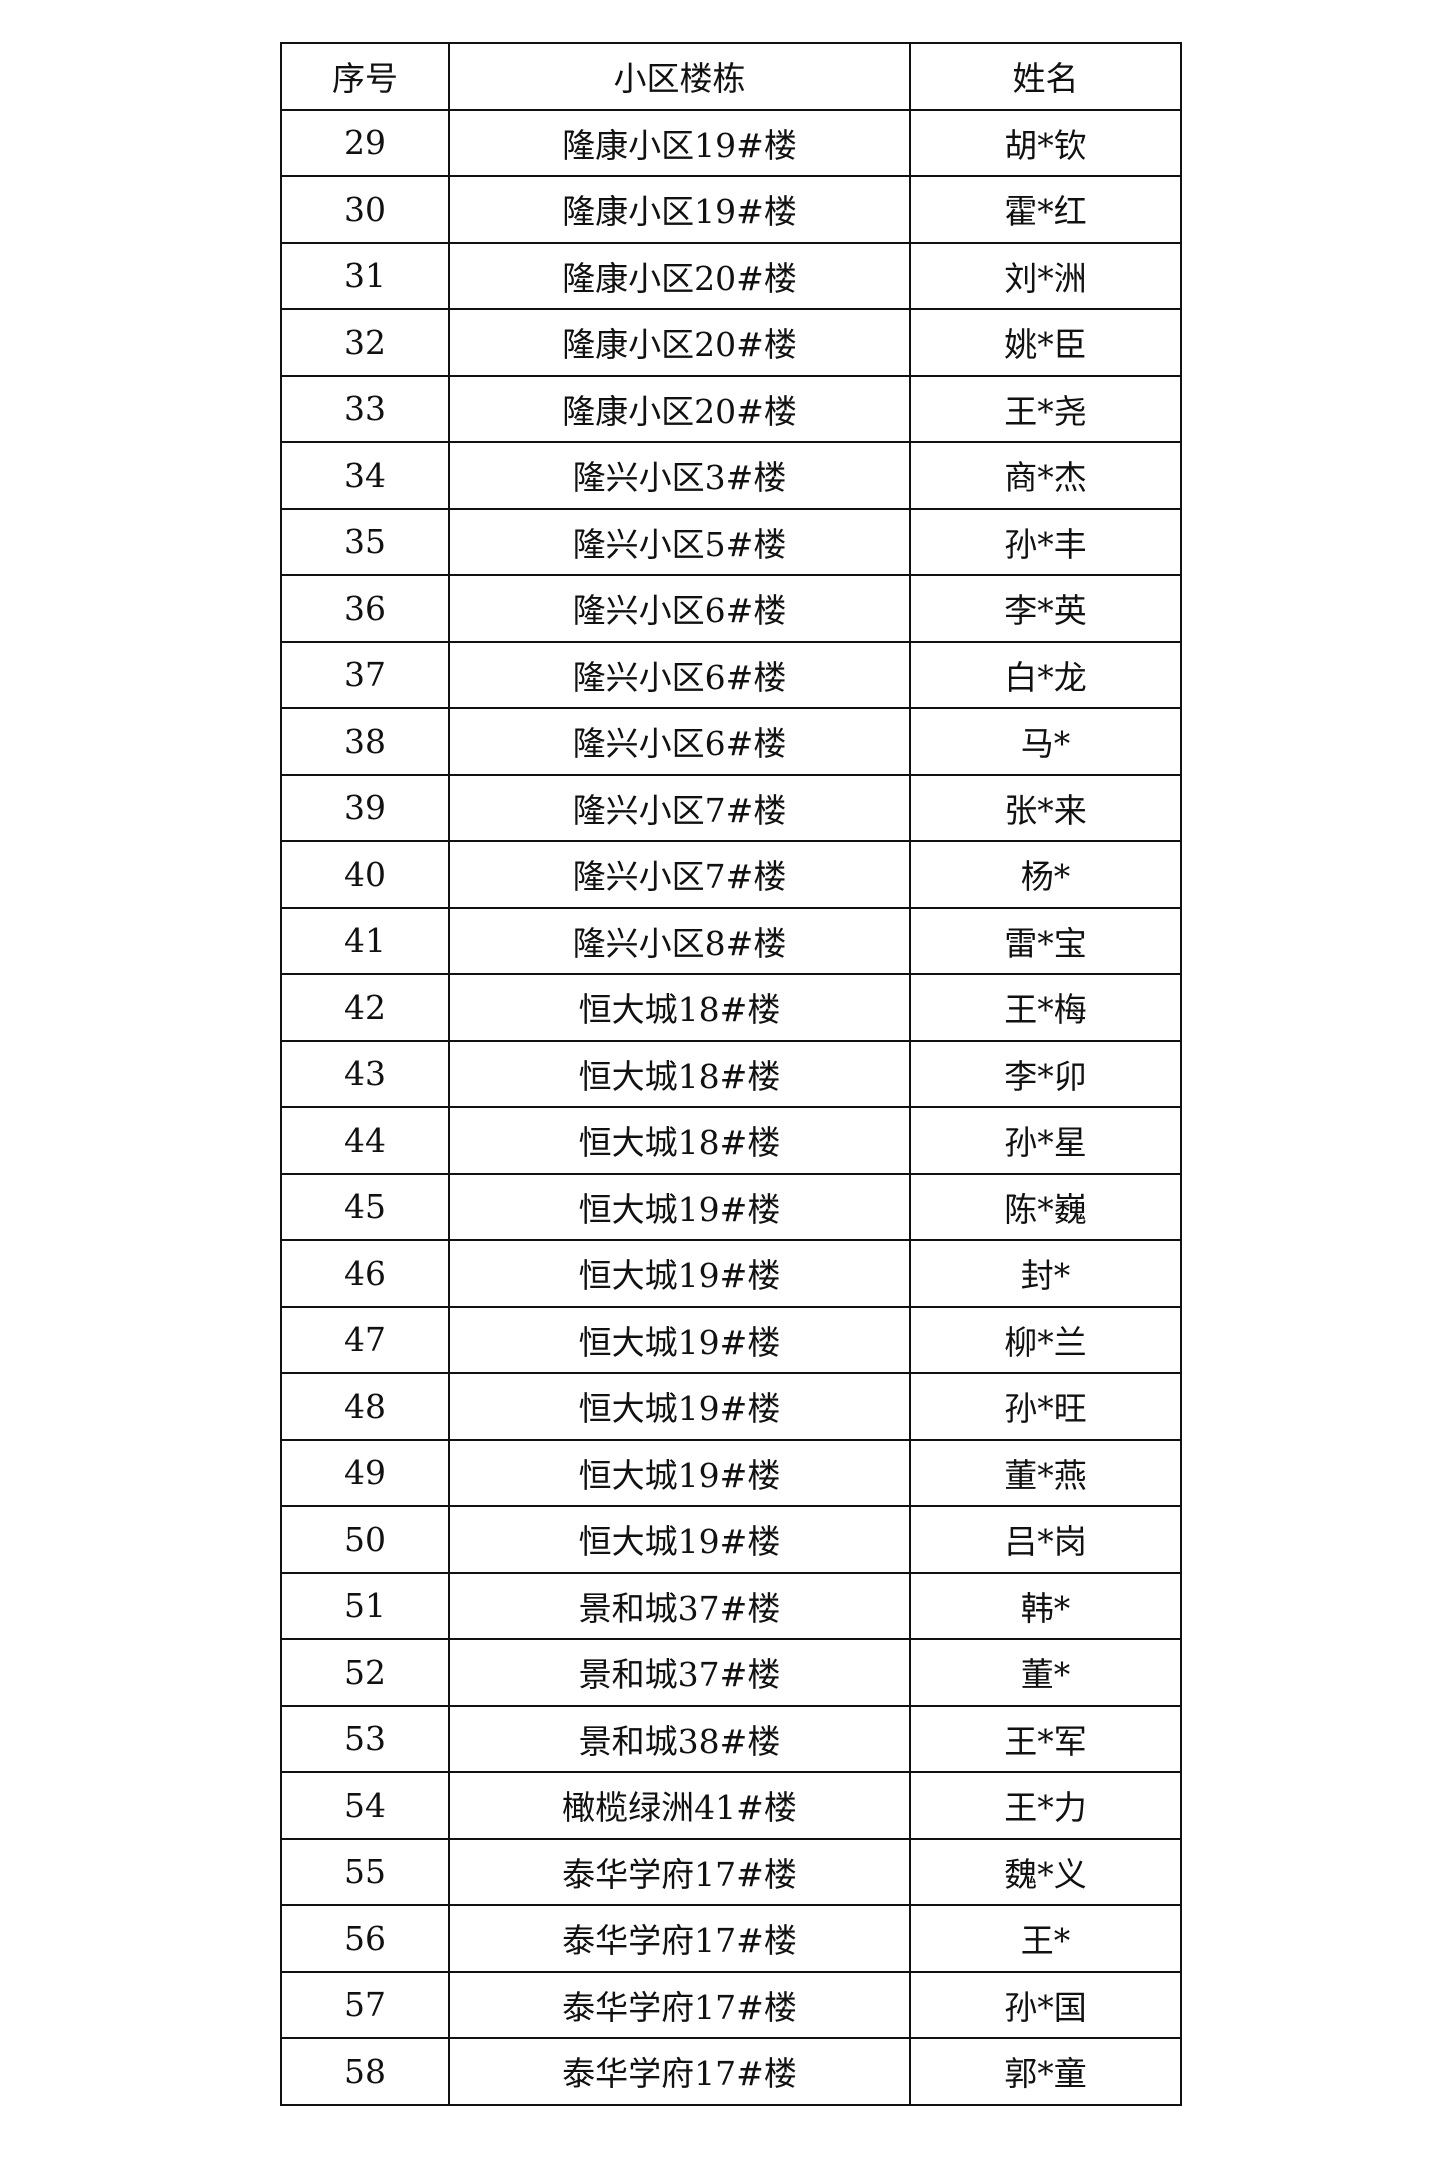  What do you see at coordinates (1045, 1672) in the screenshot?
I see `cell-name: 董*` at bounding box center [1045, 1672].